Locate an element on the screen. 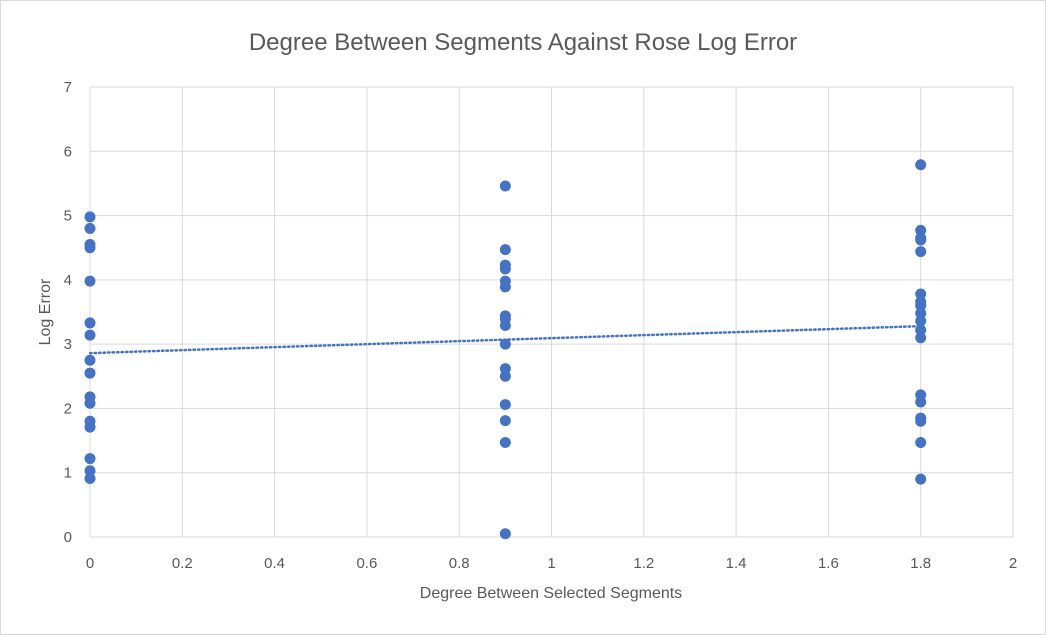 The height and width of the screenshot is (635, 1046). y-tick-label: 4 is located at coordinates (68, 280).